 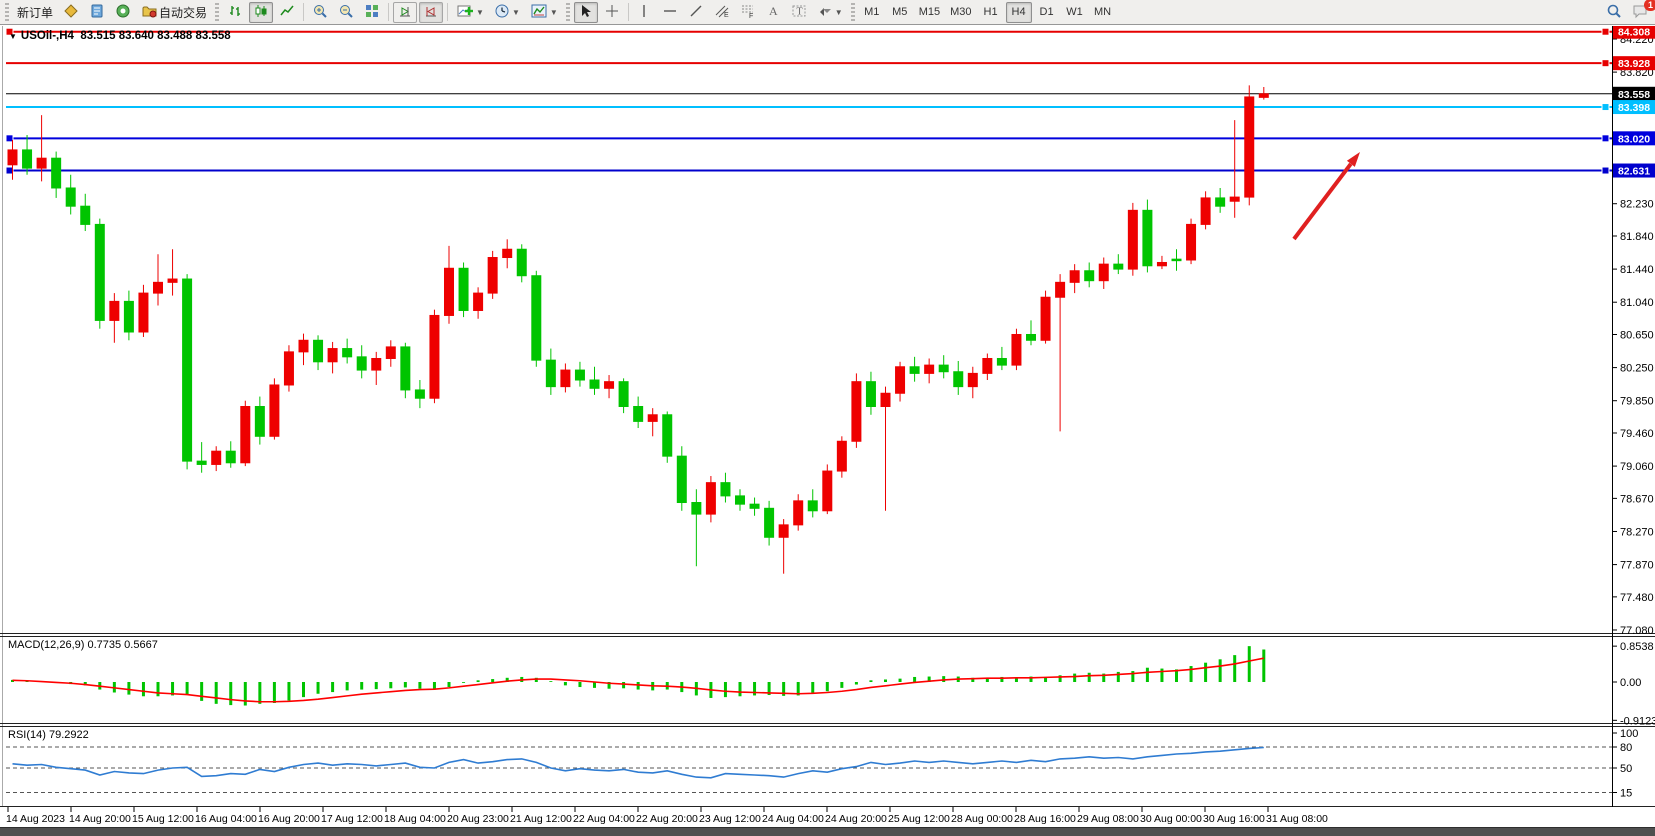 I want to click on timeframe-button-d1: D1, so click(x=1046, y=12).